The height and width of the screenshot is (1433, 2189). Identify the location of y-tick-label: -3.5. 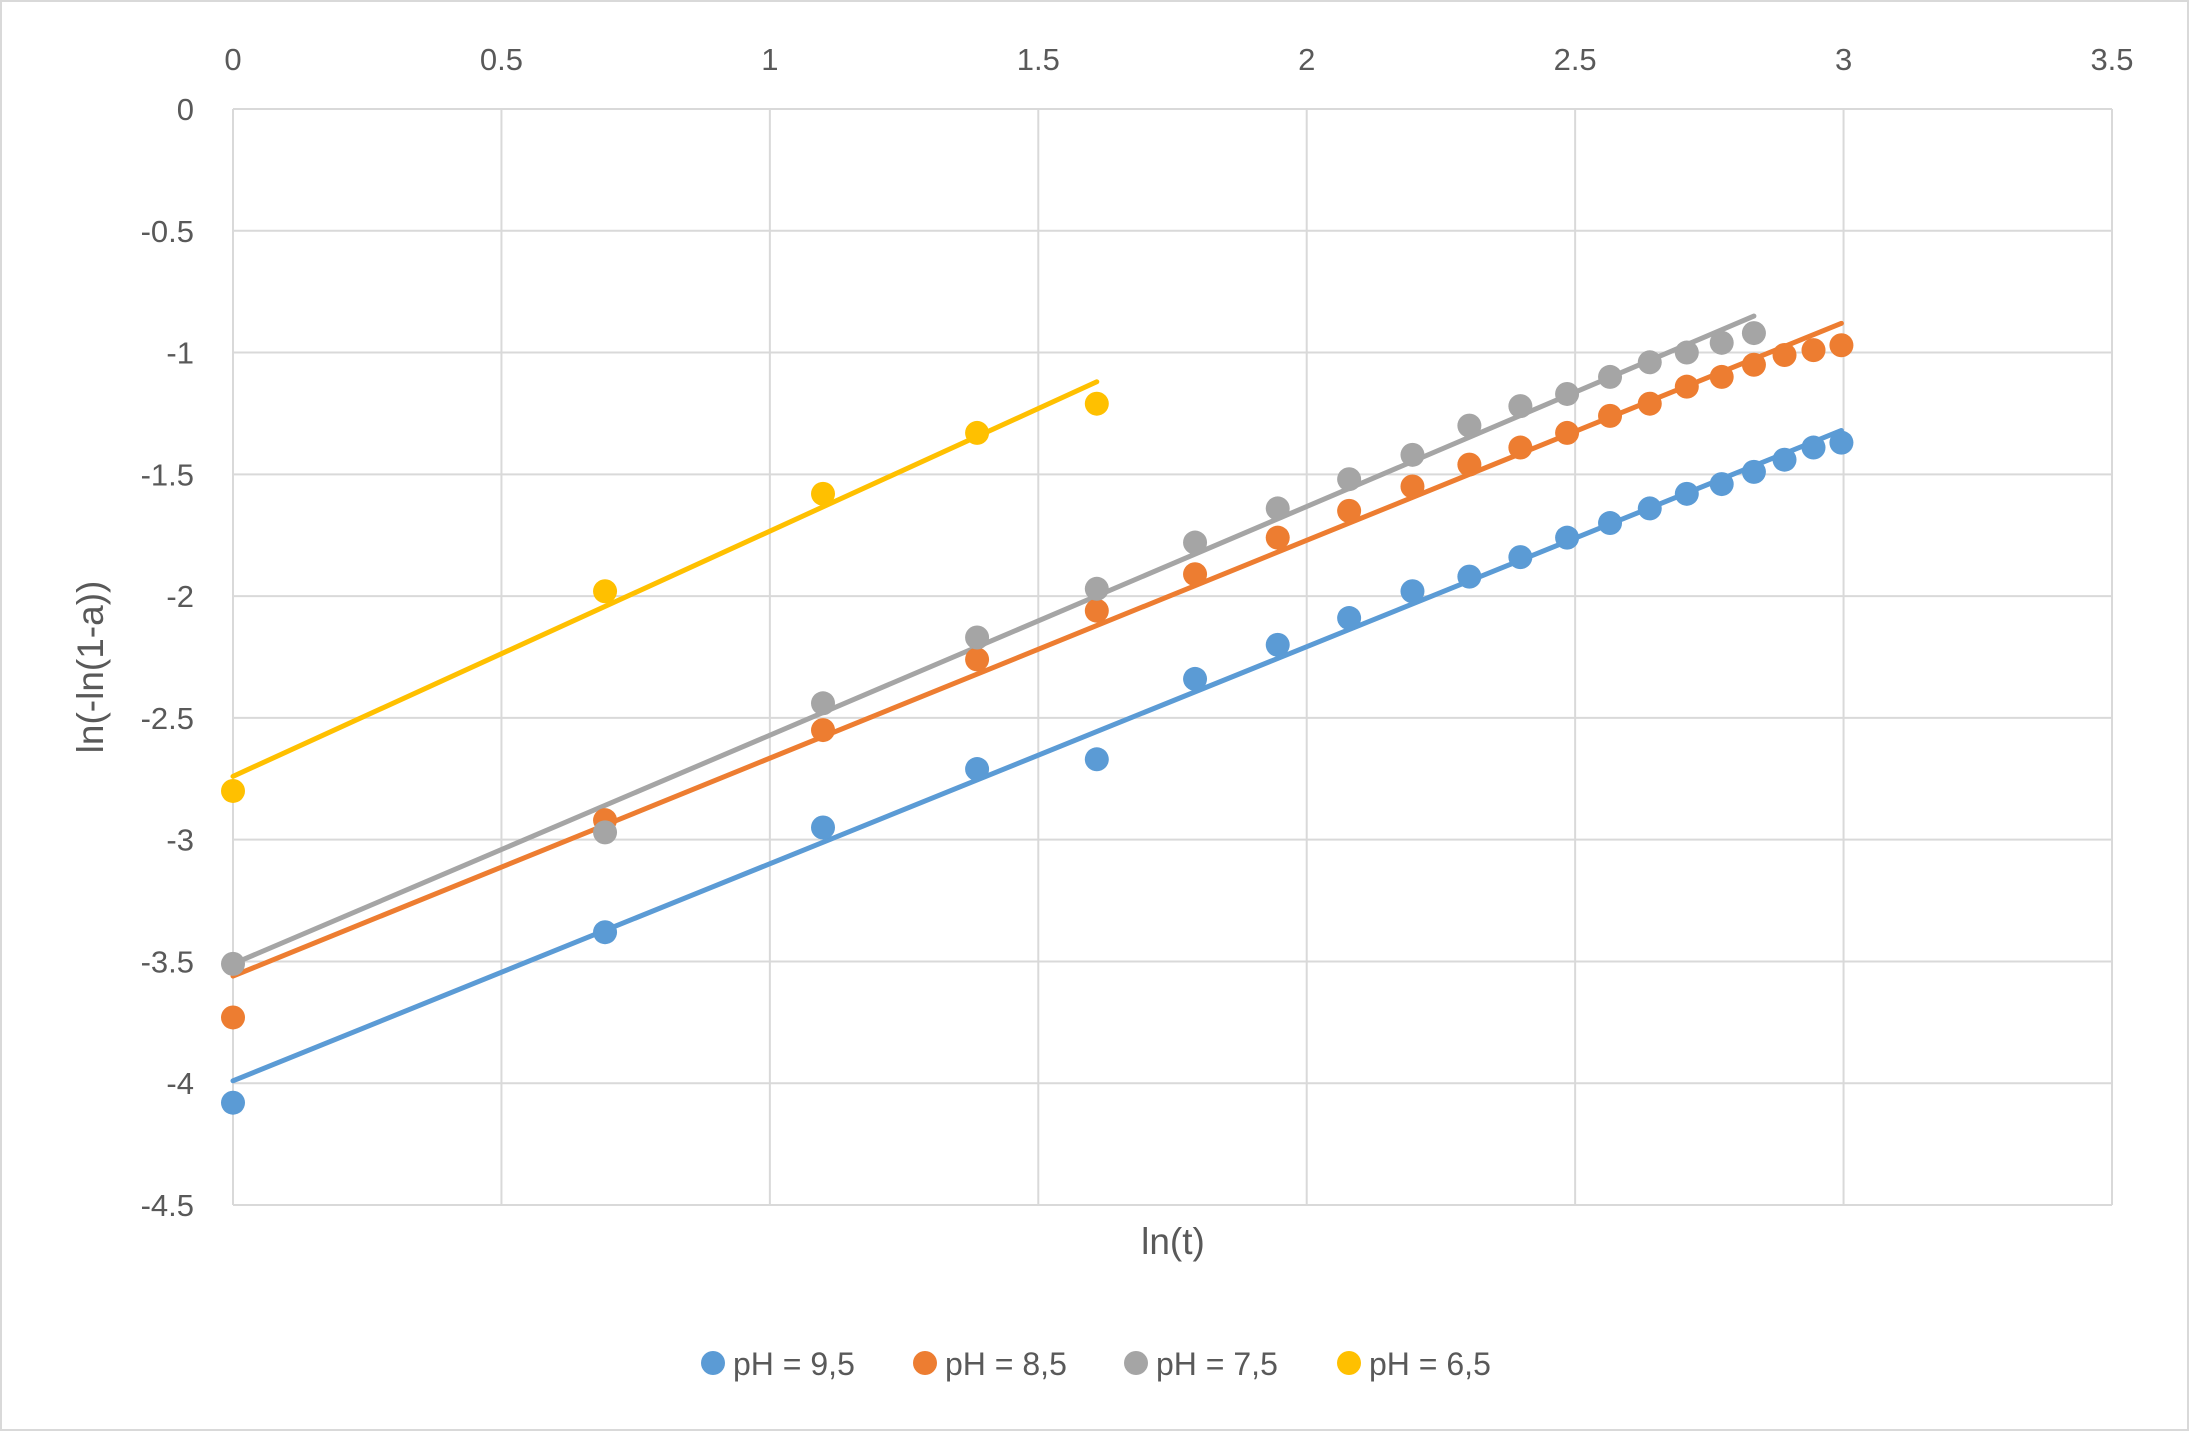
(167, 961).